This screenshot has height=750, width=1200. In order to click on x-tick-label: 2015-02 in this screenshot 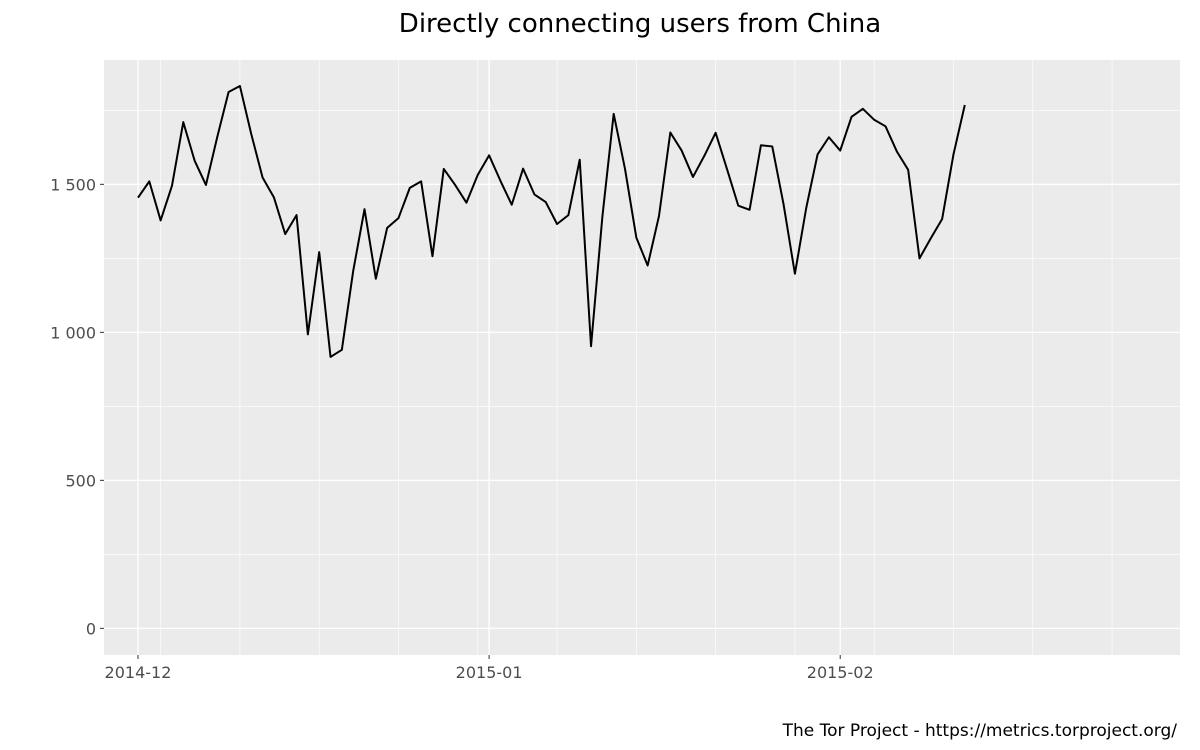, I will do `click(840, 672)`.